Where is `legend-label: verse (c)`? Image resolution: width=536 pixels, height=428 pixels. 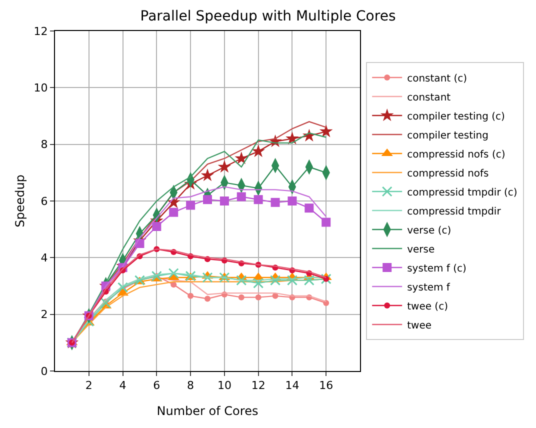 legend-label: verse (c) is located at coordinates (429, 230).